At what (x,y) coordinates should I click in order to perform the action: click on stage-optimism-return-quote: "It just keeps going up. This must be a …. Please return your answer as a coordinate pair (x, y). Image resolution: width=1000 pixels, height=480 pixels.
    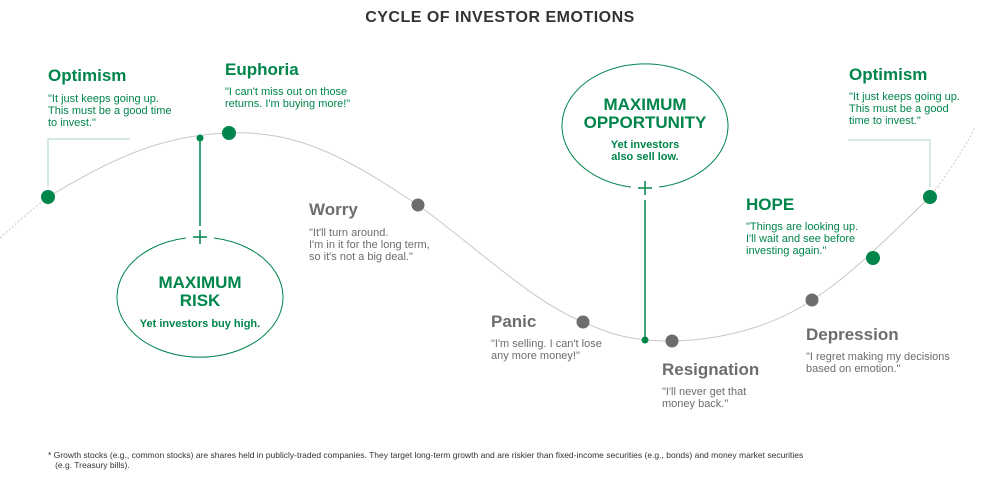
    Looking at the image, I should click on (904, 109).